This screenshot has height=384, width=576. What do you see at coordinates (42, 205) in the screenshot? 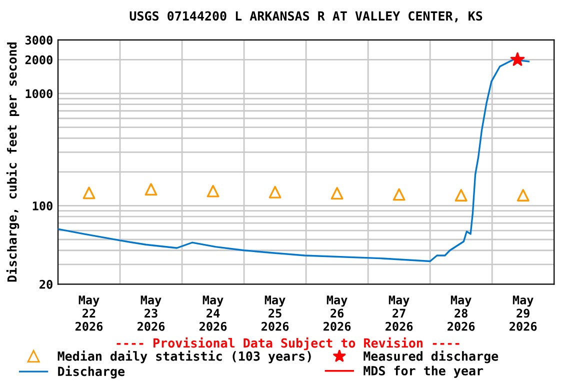
I see `y-tick-label: 100` at bounding box center [42, 205].